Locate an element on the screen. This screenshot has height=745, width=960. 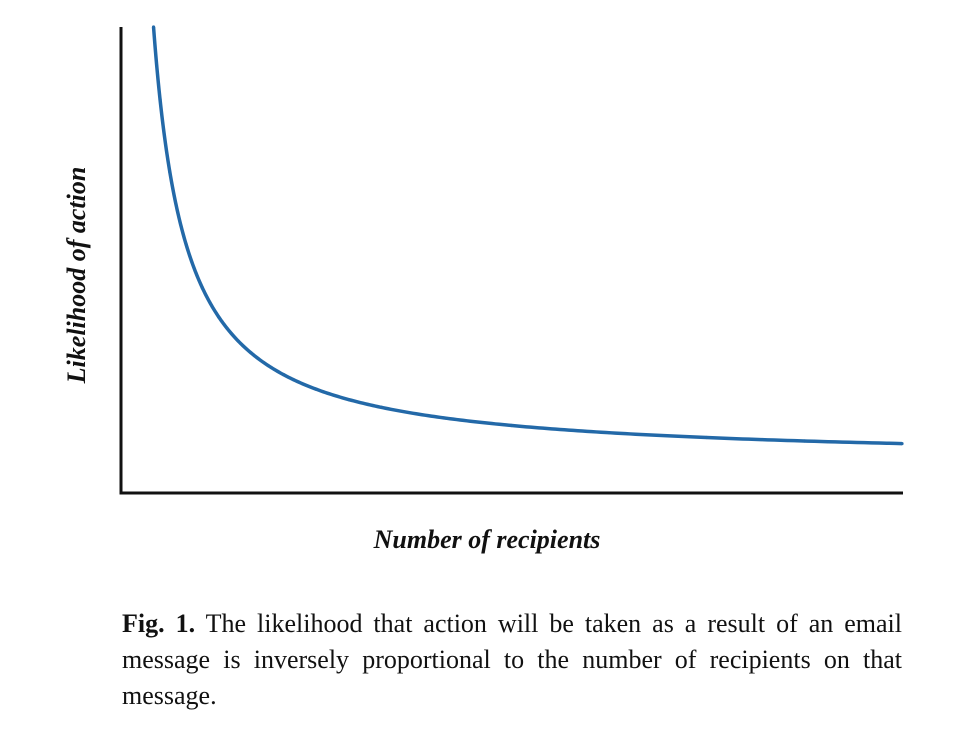
figure-label: Fig. 1. is located at coordinates (159, 623).